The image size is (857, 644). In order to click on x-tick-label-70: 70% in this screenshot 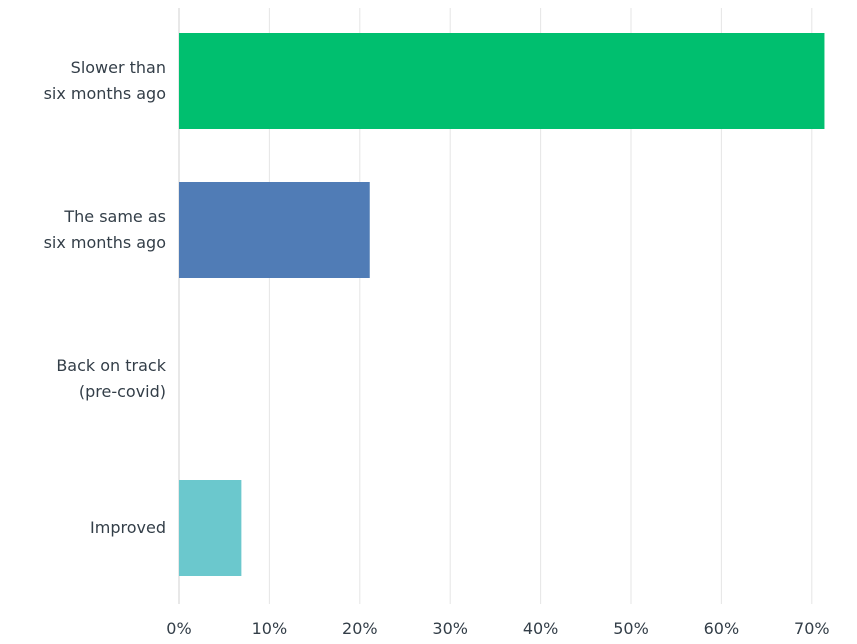, I will do `click(812, 628)`.